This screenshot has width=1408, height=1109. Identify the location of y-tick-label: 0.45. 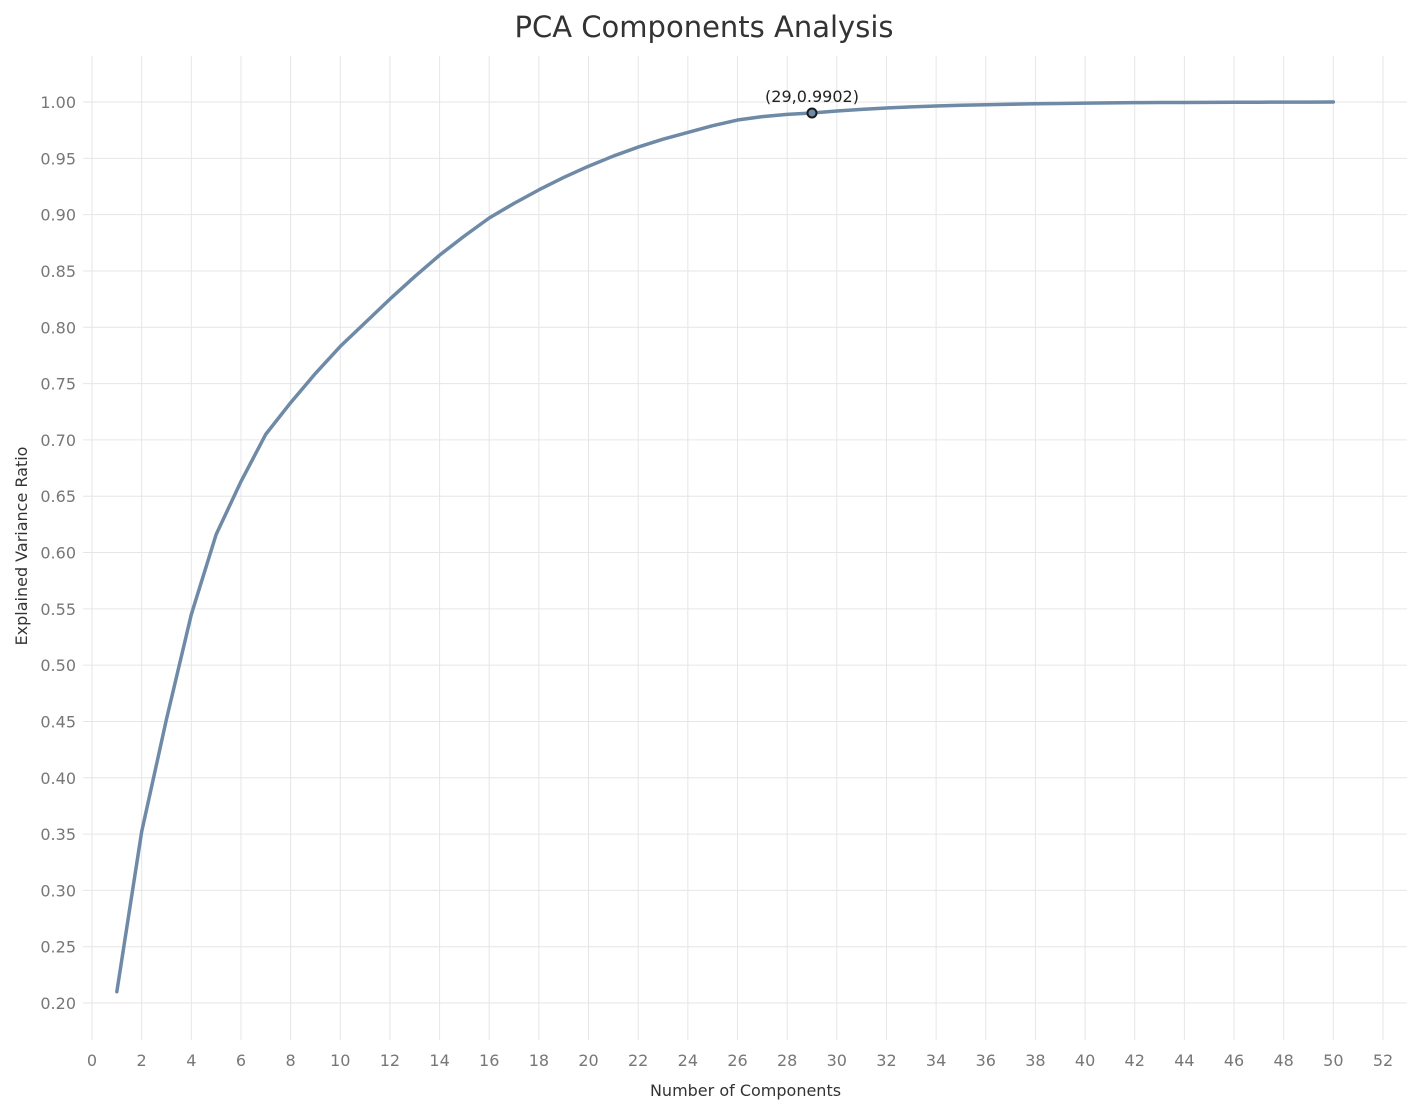
(58, 721).